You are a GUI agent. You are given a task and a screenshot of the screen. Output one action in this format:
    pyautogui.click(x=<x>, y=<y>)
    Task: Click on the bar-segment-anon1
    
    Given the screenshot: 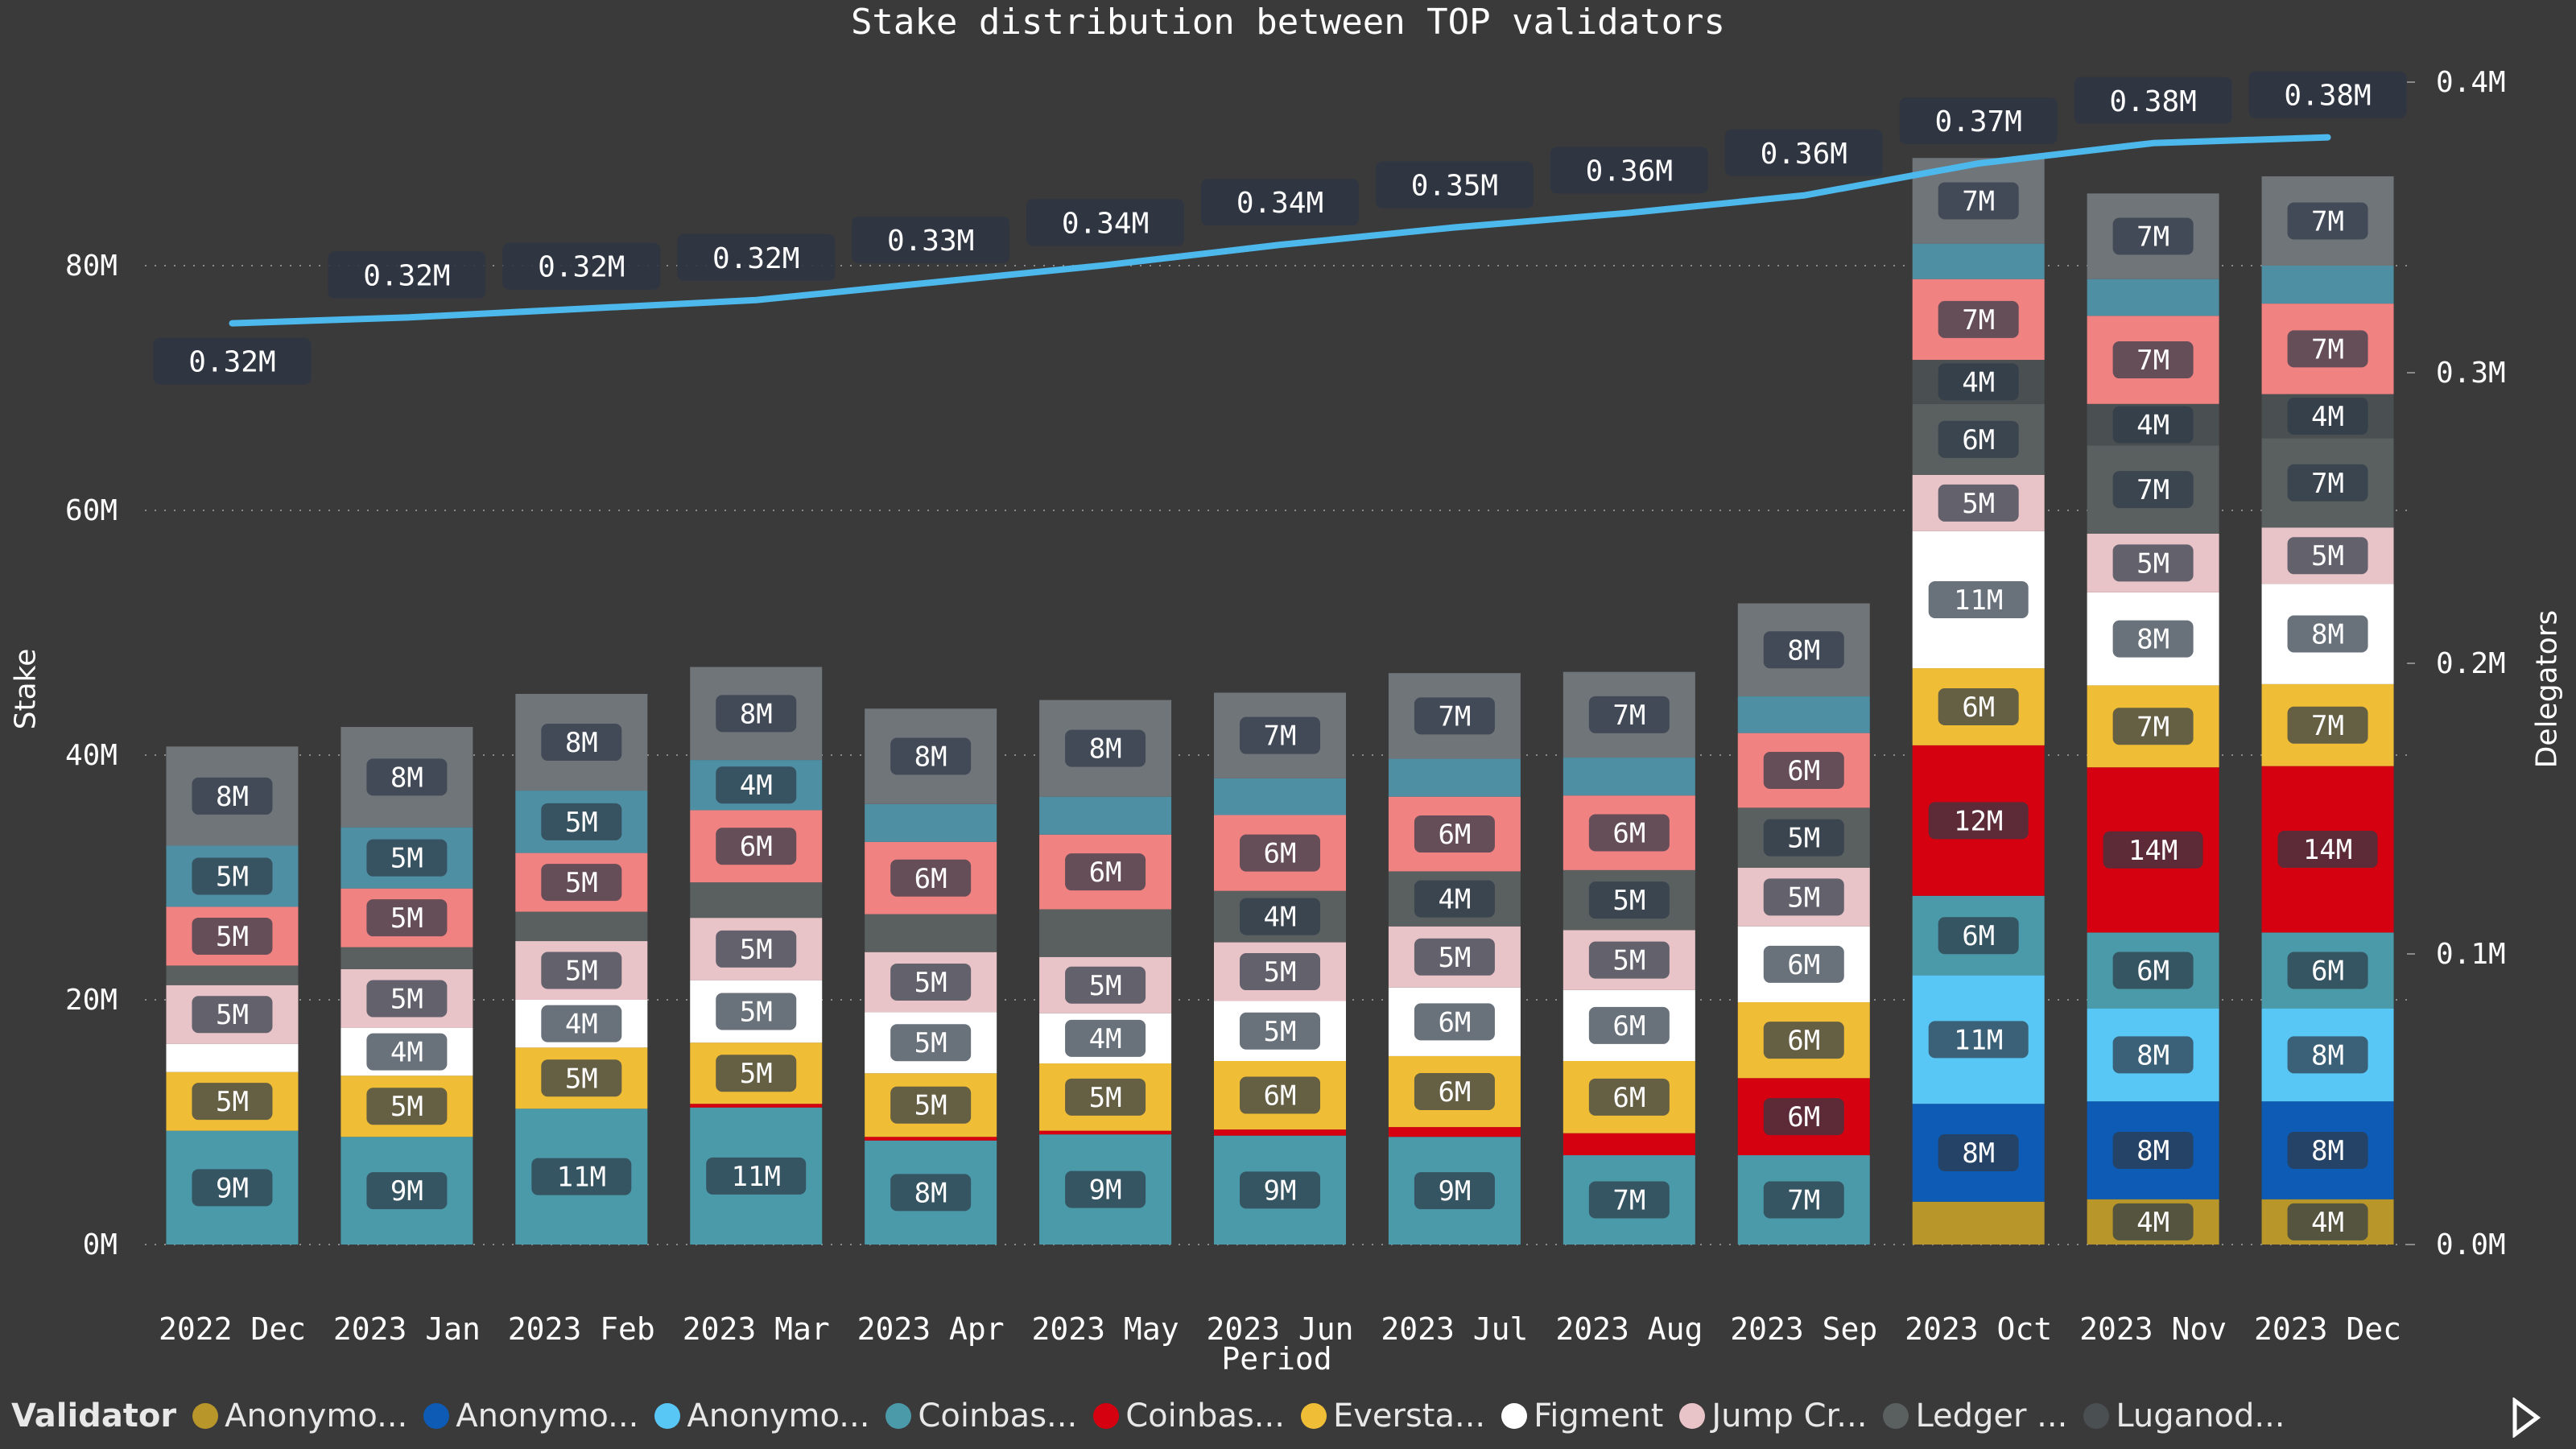 What is the action you would take?
    pyautogui.click(x=1978, y=1223)
    